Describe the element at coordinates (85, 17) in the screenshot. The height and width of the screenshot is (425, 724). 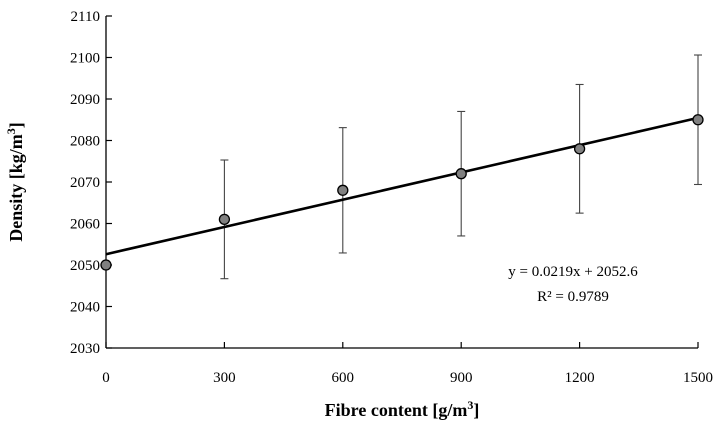
I see `y-tick-label: 2110` at that location.